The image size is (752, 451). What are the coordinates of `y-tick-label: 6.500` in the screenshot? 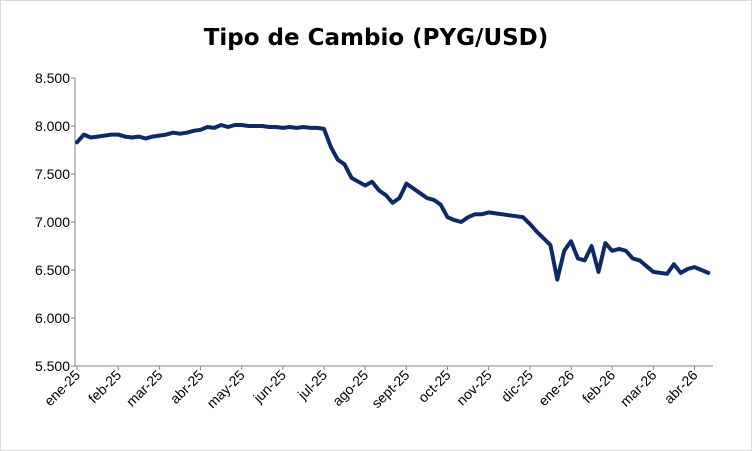 It's located at (52, 270).